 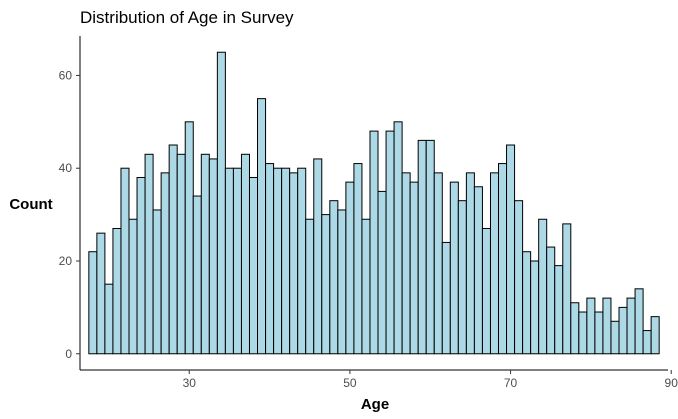 What do you see at coordinates (66, 168) in the screenshot?
I see `y-tick-label: 40` at bounding box center [66, 168].